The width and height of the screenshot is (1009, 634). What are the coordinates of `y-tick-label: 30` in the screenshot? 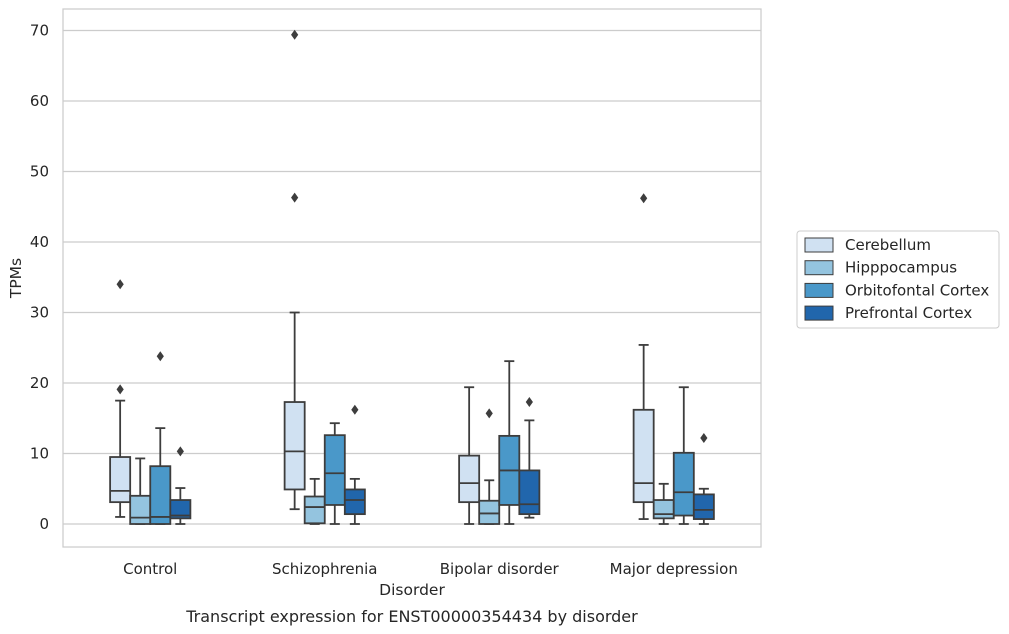 It's located at (39, 313).